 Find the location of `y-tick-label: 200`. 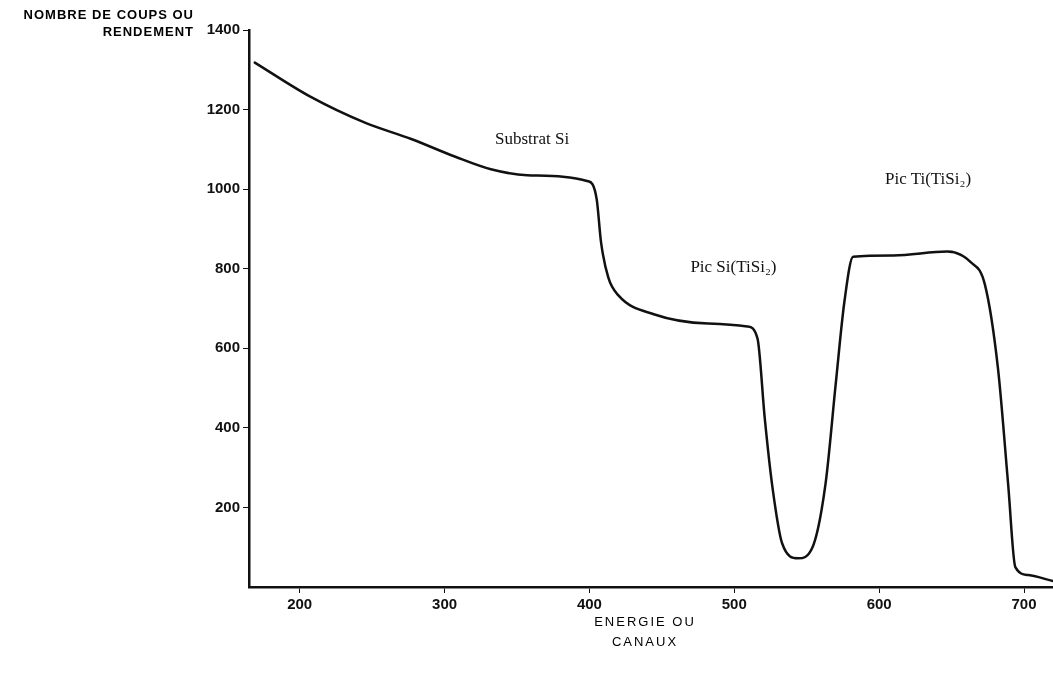

y-tick-label: 200 is located at coordinates (227, 506).